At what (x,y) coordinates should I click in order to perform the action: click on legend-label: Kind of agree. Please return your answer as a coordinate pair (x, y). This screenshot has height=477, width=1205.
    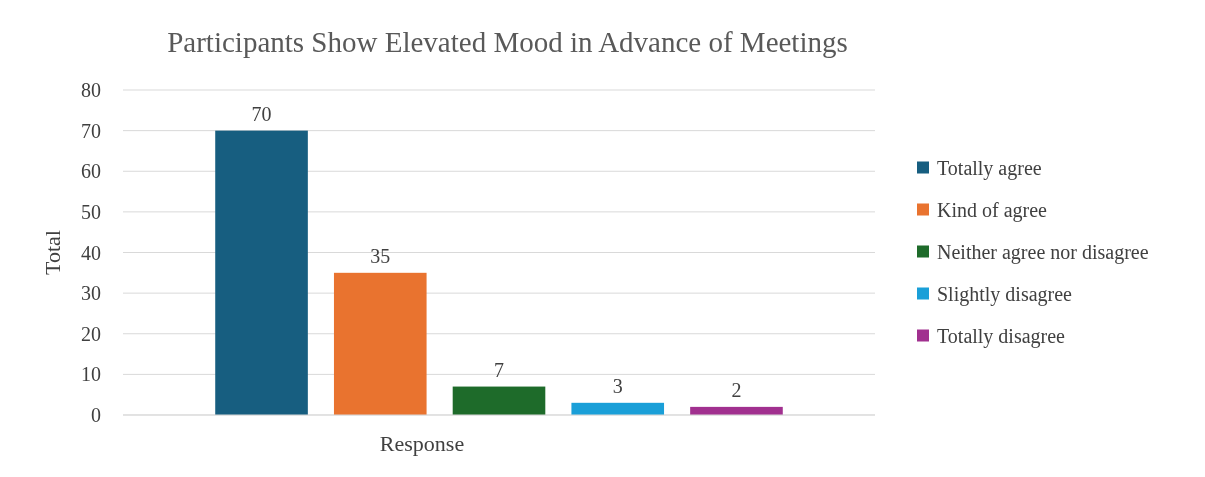
    Looking at the image, I should click on (992, 210).